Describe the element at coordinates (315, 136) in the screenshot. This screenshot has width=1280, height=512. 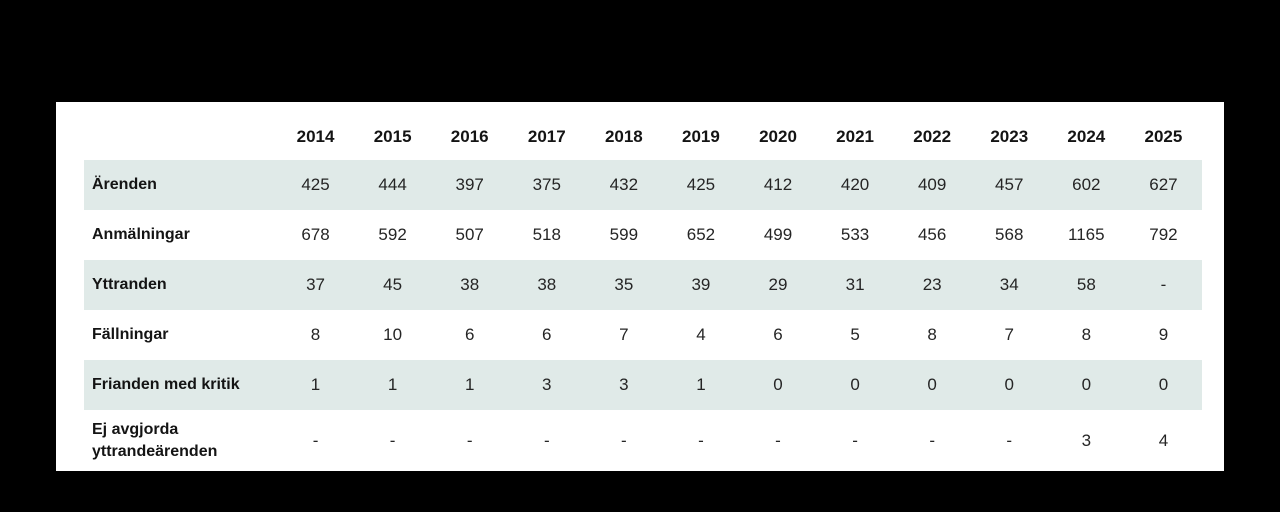
I see `column-header-year: 2014` at that location.